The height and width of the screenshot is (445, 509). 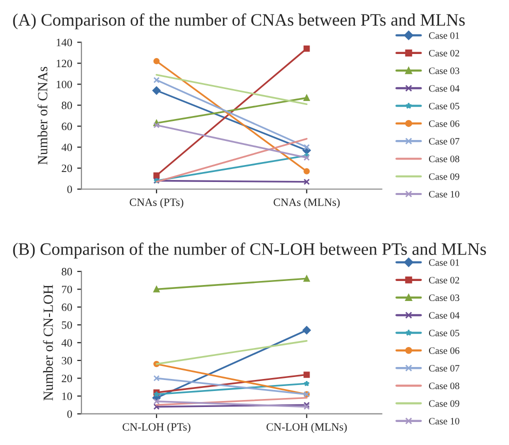 What do you see at coordinates (42, 115) in the screenshot?
I see `y-axis-title: Number of CNAs` at bounding box center [42, 115].